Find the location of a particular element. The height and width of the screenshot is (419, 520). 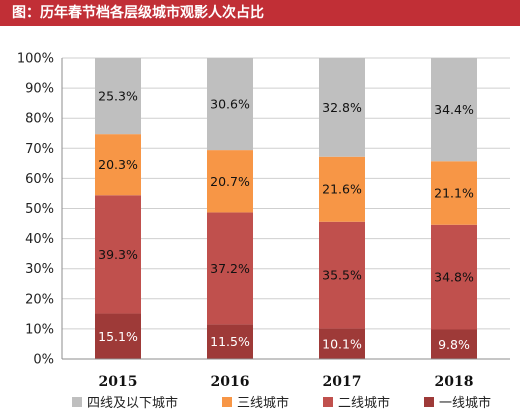

y-axis-ticks: 0% 10% 20% 30% 40% 50% 60% 70% 80% 90% 100% is located at coordinates (35, 210).